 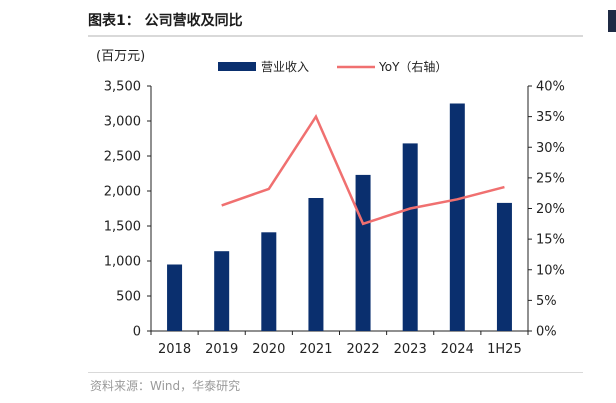 What do you see at coordinates (550, 209) in the screenshot?
I see `y2-tick-label: 20%` at bounding box center [550, 209].